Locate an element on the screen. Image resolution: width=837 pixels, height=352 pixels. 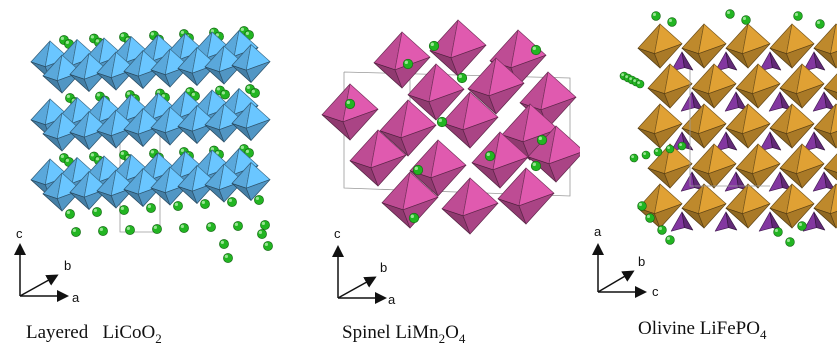
axis-label-up: a is located at coordinates (598, 231).